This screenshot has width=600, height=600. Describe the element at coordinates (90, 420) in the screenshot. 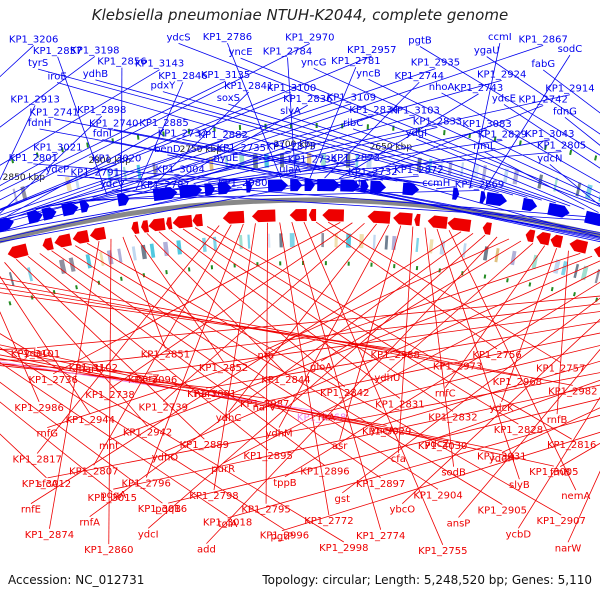

I see `reverse-gene-label: KP1_2944` at that location.